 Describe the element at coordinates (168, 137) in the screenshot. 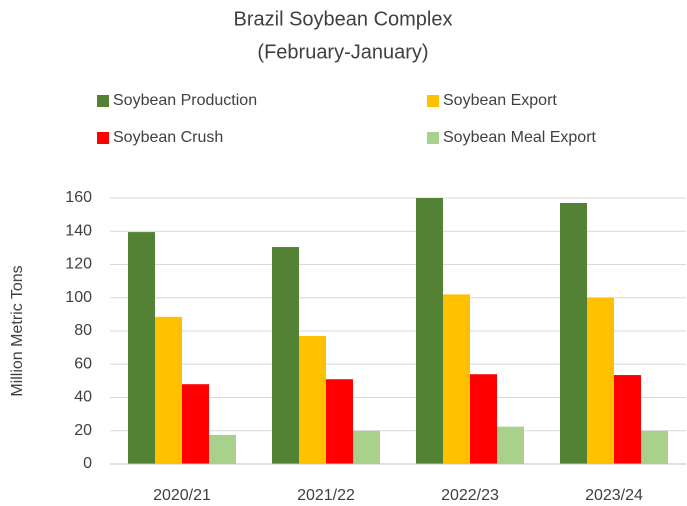

I see `legend-label: Soybean Crush` at that location.